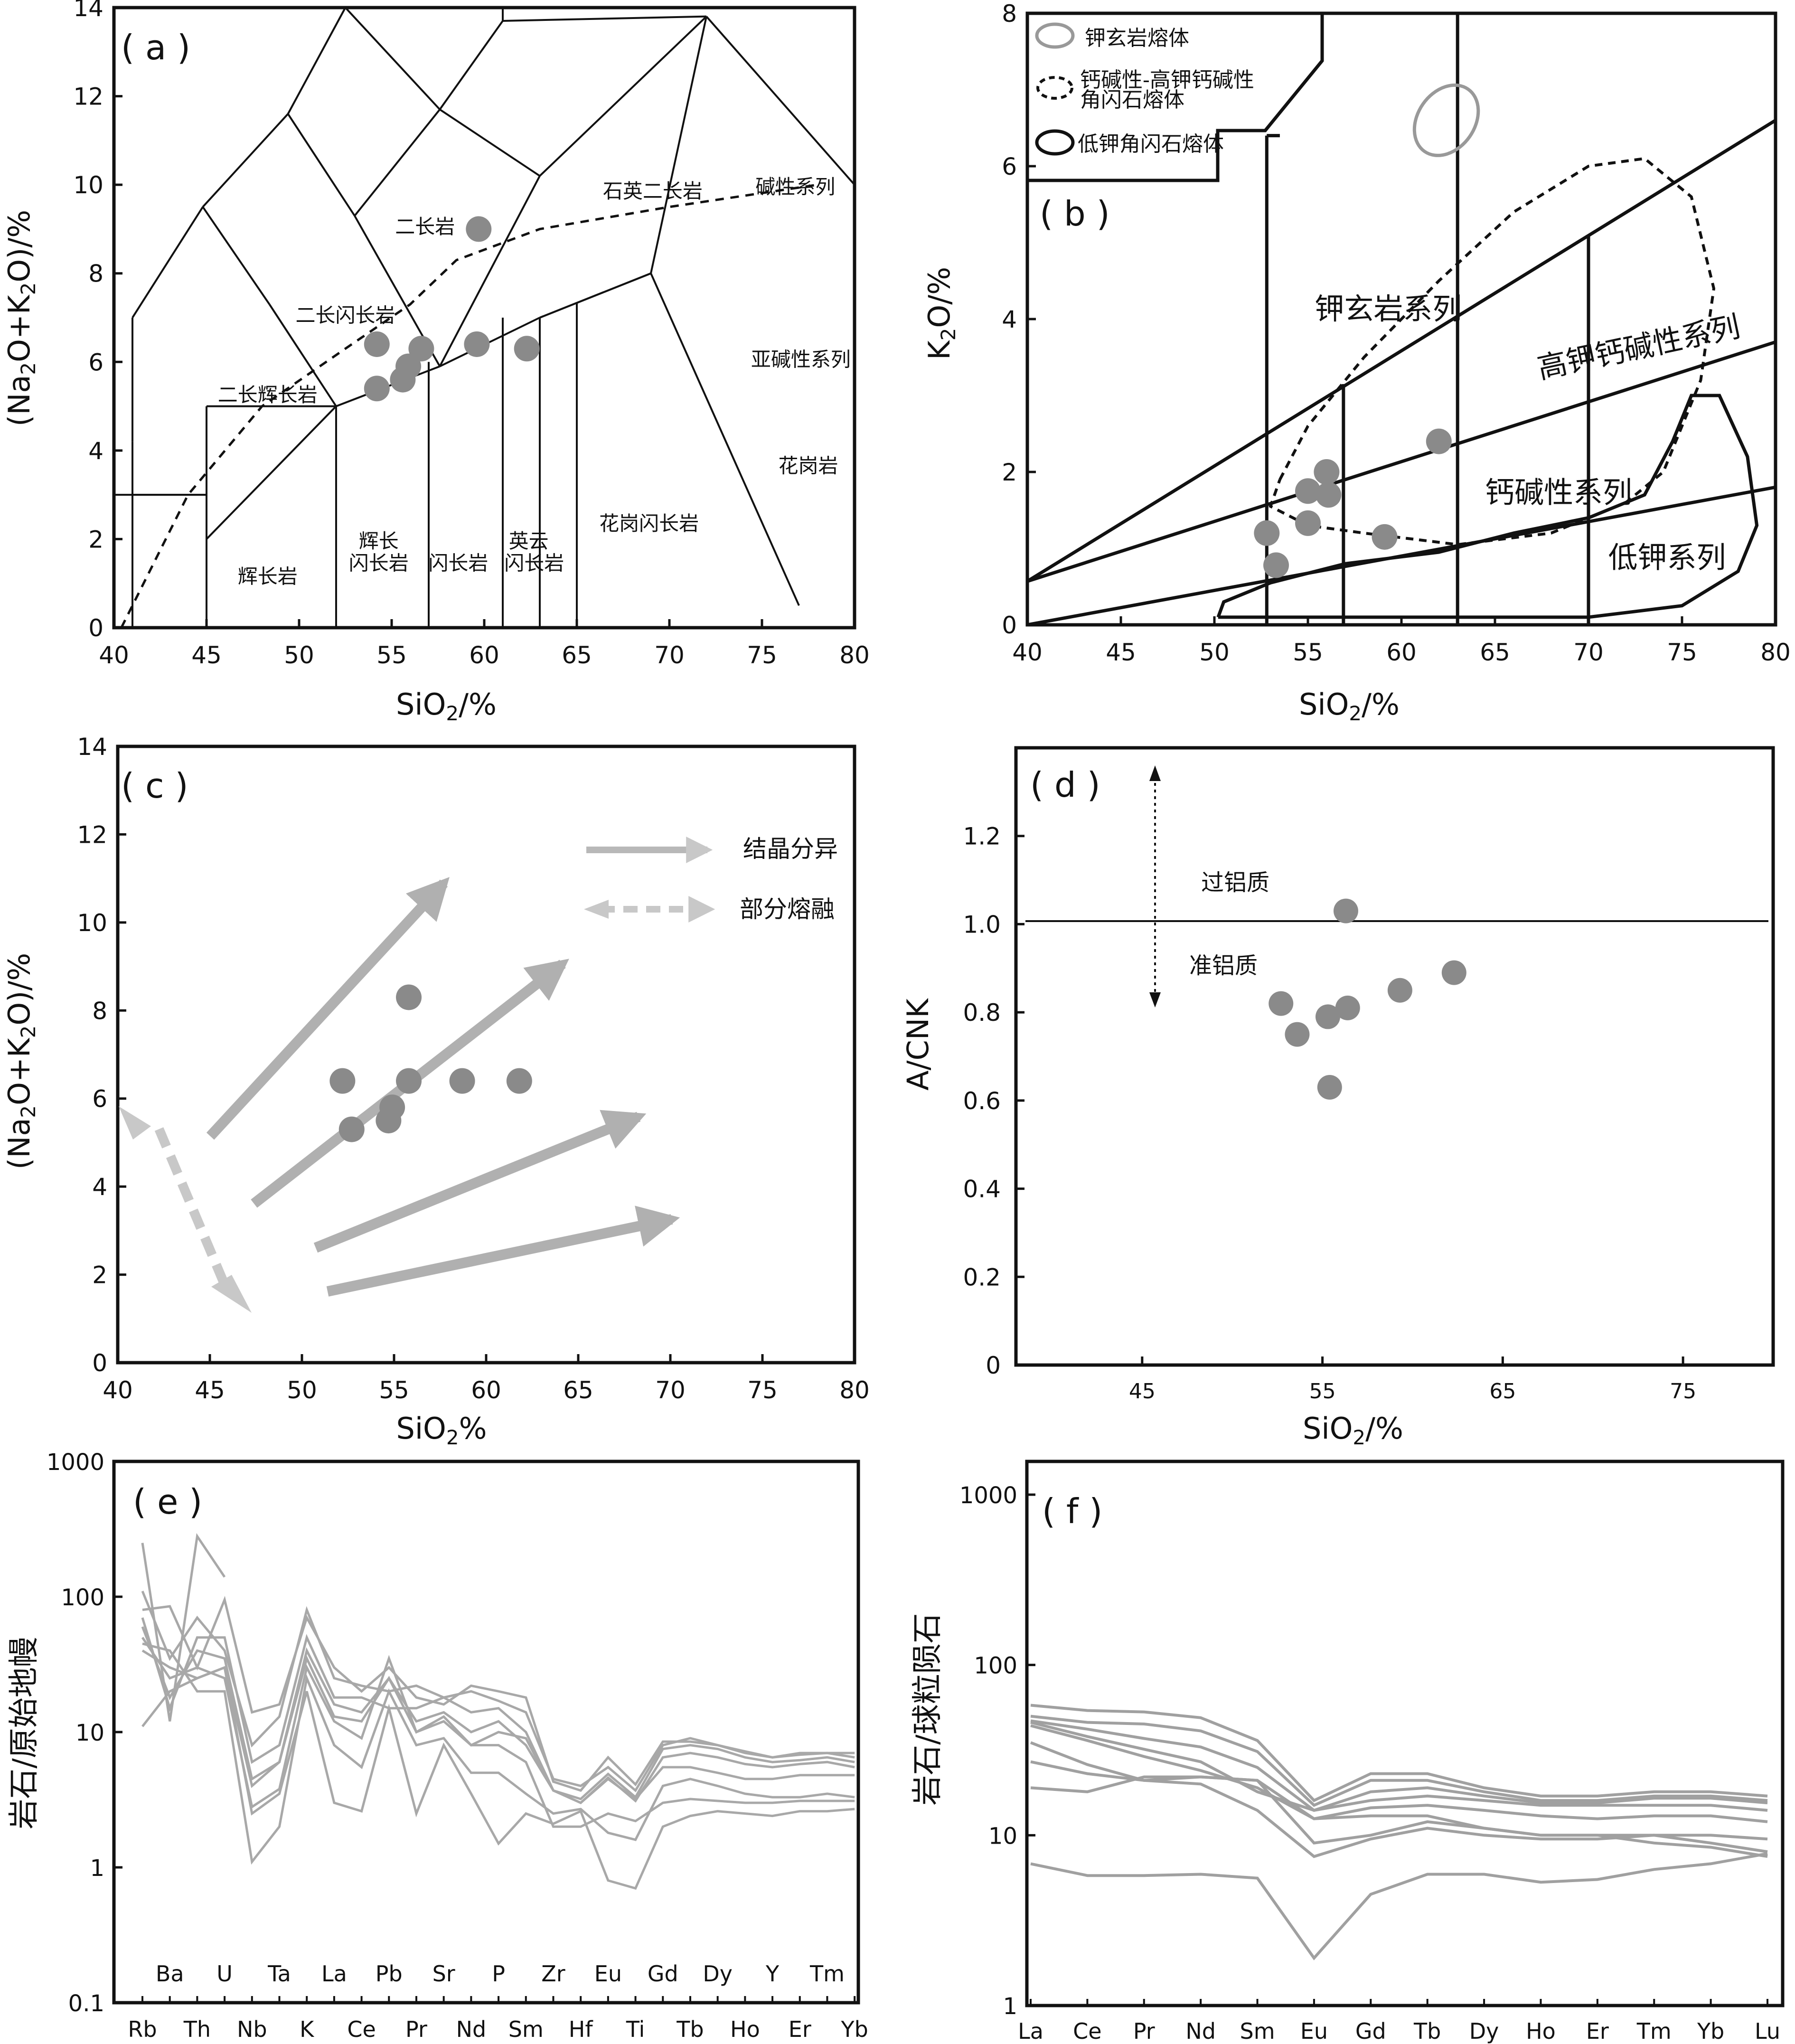 Image resolution: width=1795 pixels, height=2044 pixels. Describe the element at coordinates (170, 1974) in the screenshot. I see `x-tick-label: Ba` at that location.